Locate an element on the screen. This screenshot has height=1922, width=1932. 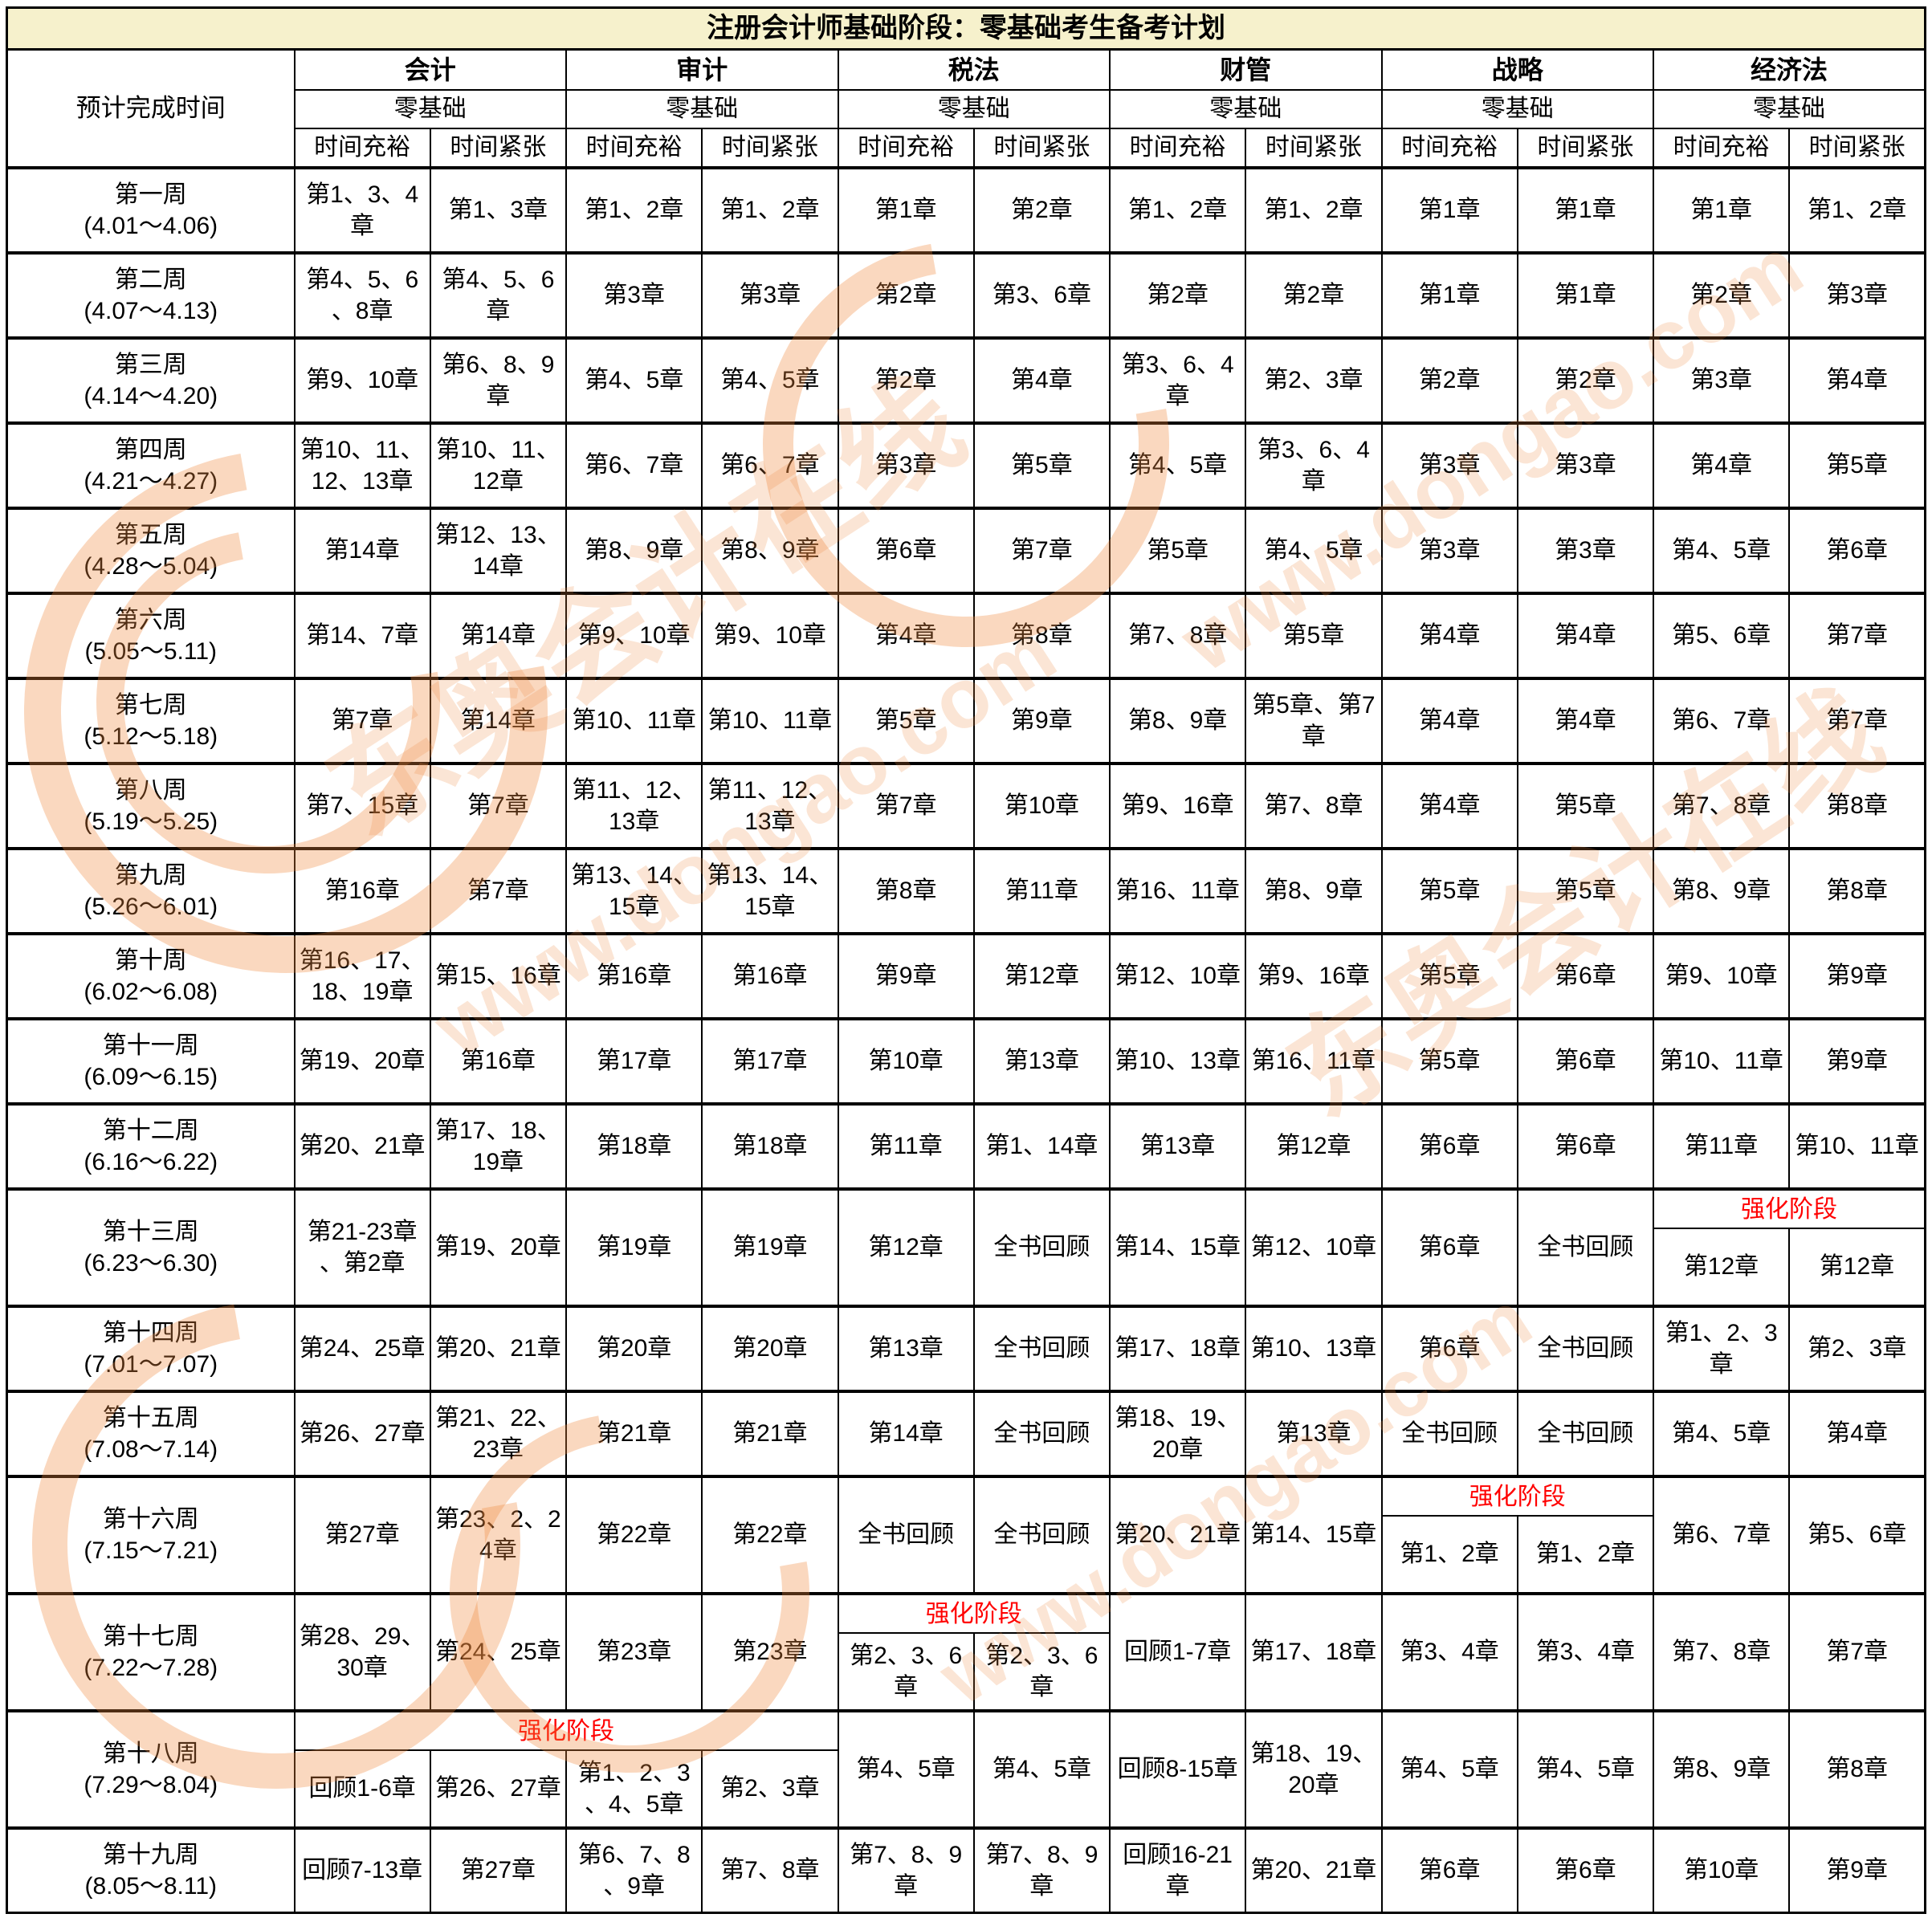
plan-cell-econlaw-ample: 第12章 is located at coordinates (1721, 1267).